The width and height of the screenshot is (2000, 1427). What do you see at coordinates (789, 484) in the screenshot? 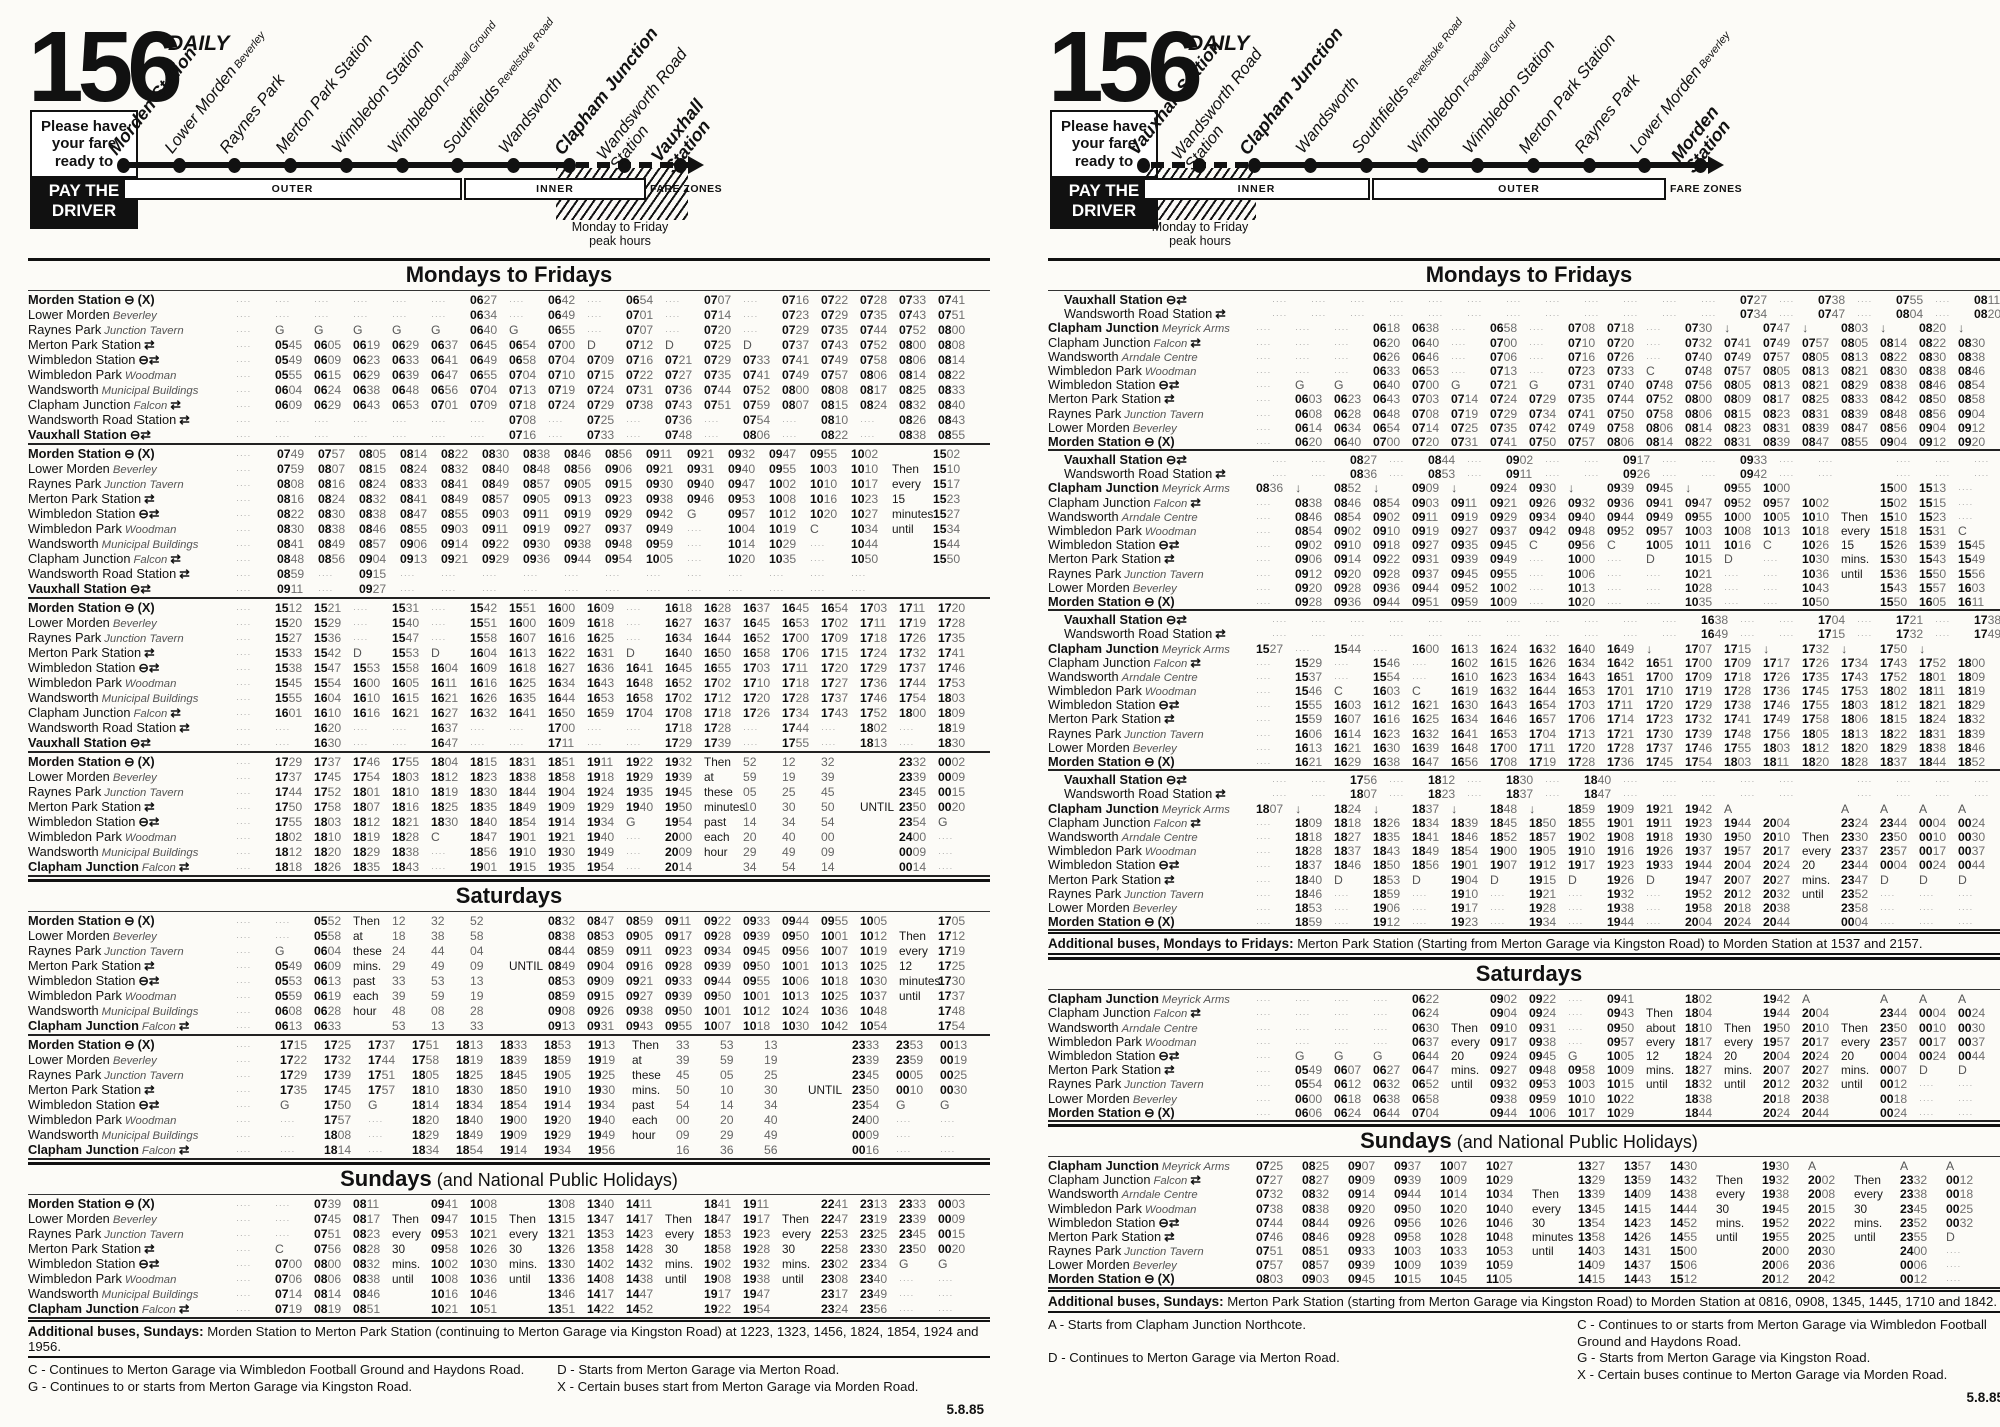
I see `time-minutes: 02` at bounding box center [789, 484].